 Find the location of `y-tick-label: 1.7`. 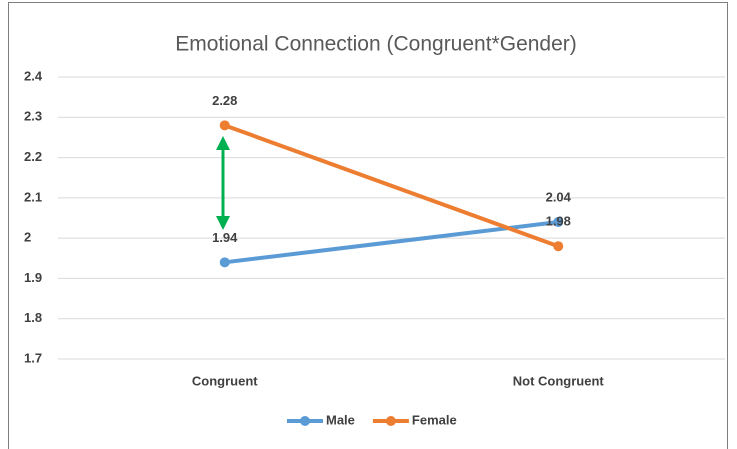

y-tick-label: 1.7 is located at coordinates (33, 357).